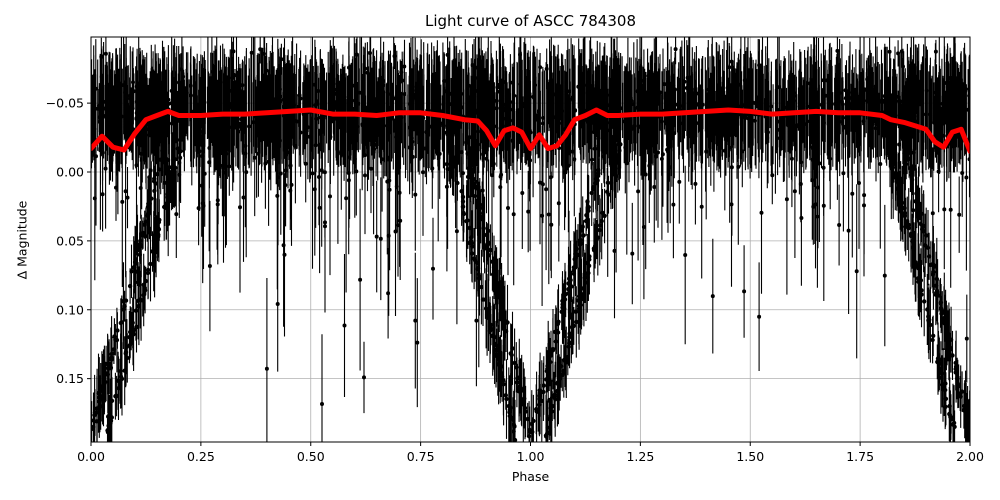 Image resolution: width=1000 pixels, height=500 pixels. What do you see at coordinates (531, 456) in the screenshot?
I see `x-tick-label: 1.00` at bounding box center [531, 456].